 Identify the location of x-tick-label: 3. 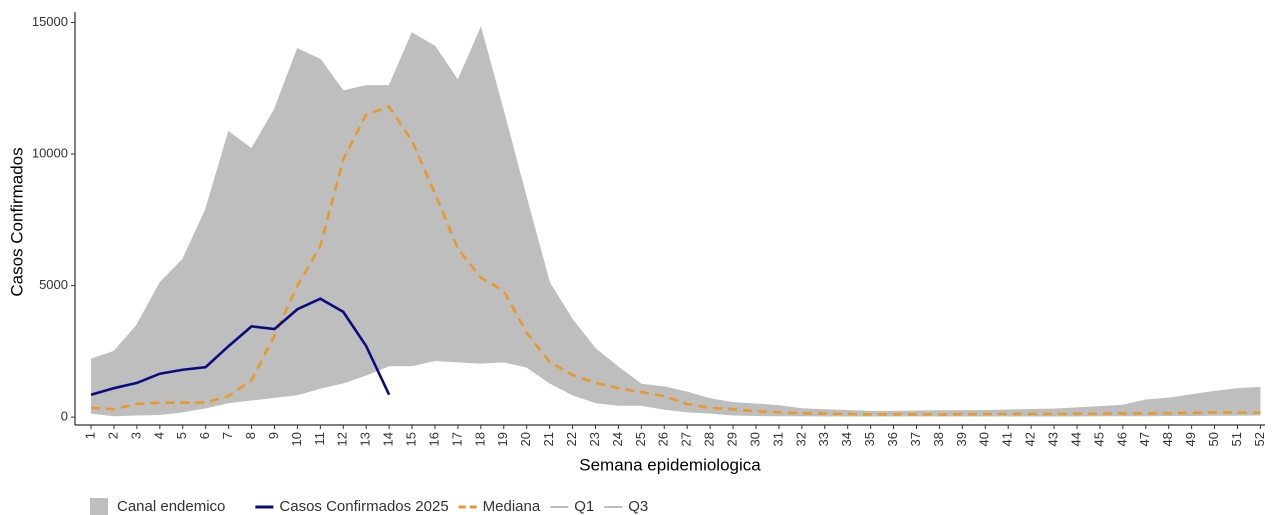
(135, 435).